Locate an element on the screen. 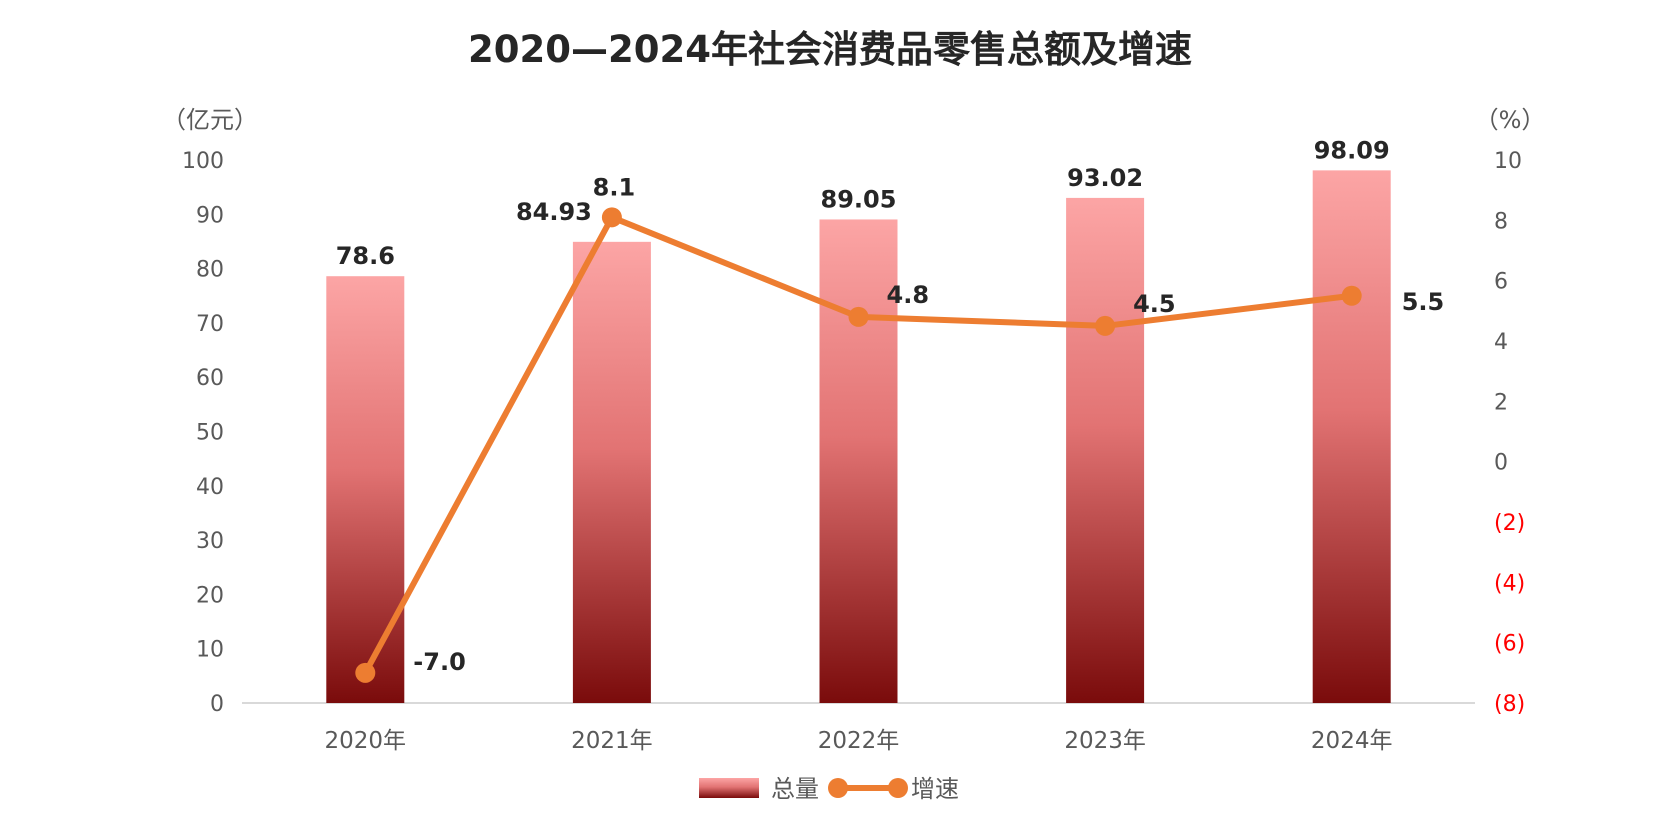  left-axis-tick: 0 is located at coordinates (217, 704).